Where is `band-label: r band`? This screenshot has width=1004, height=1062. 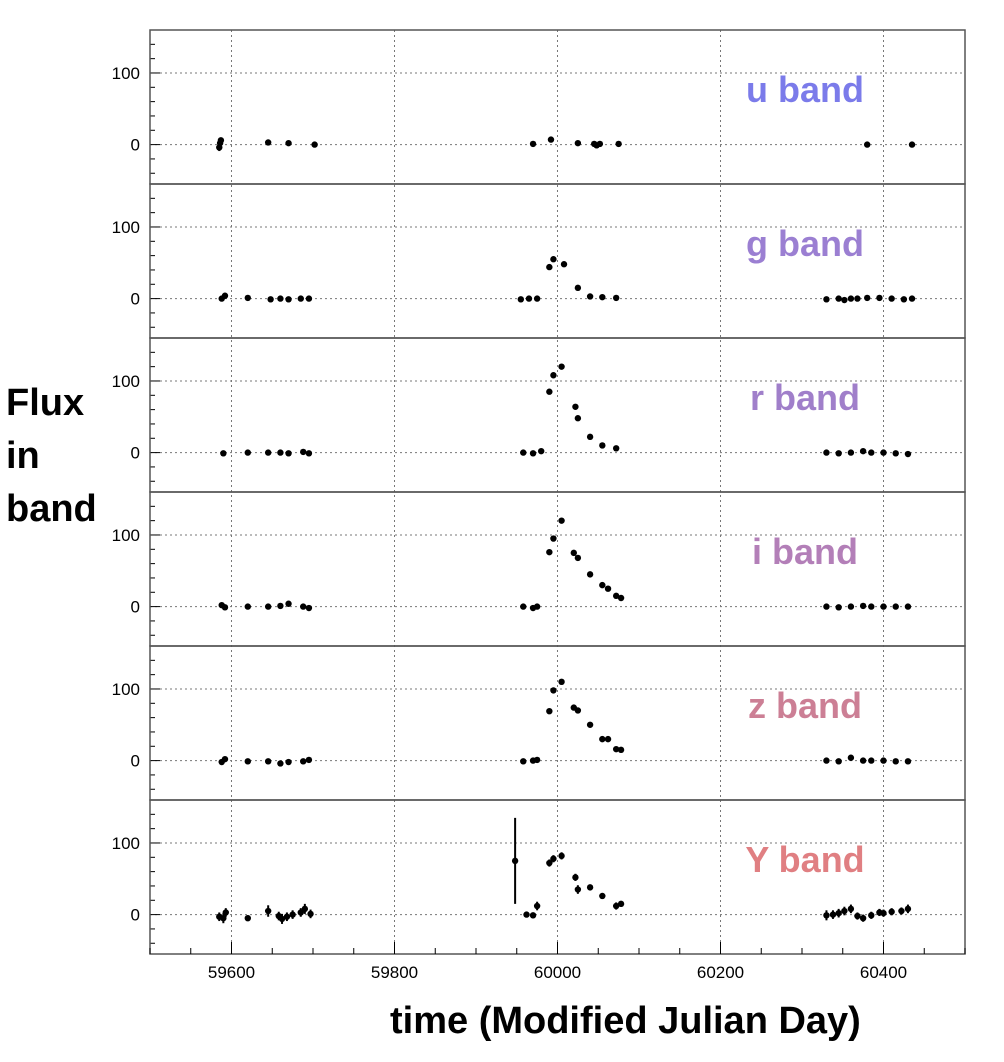 band-label: r band is located at coordinates (805, 397).